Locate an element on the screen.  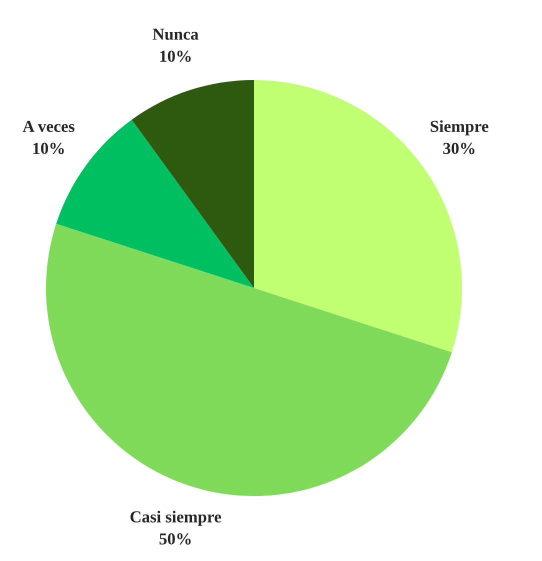
slice-label: Siempre is located at coordinates (459, 128).